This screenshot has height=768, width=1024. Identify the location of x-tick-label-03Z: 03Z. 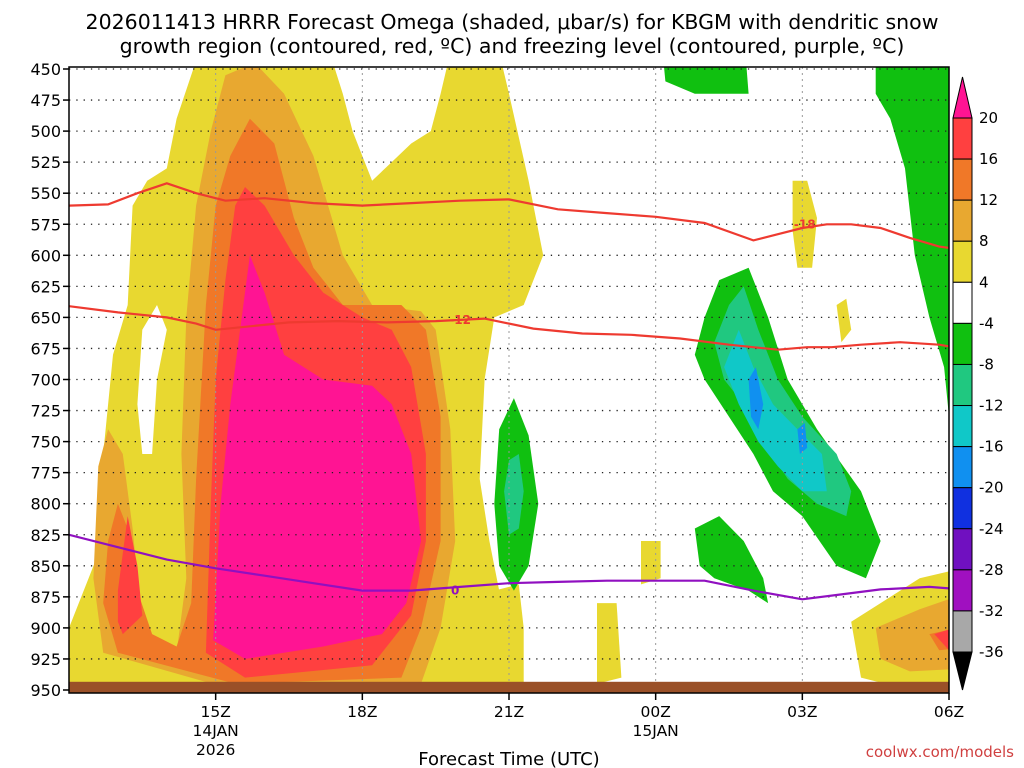
(802, 712).